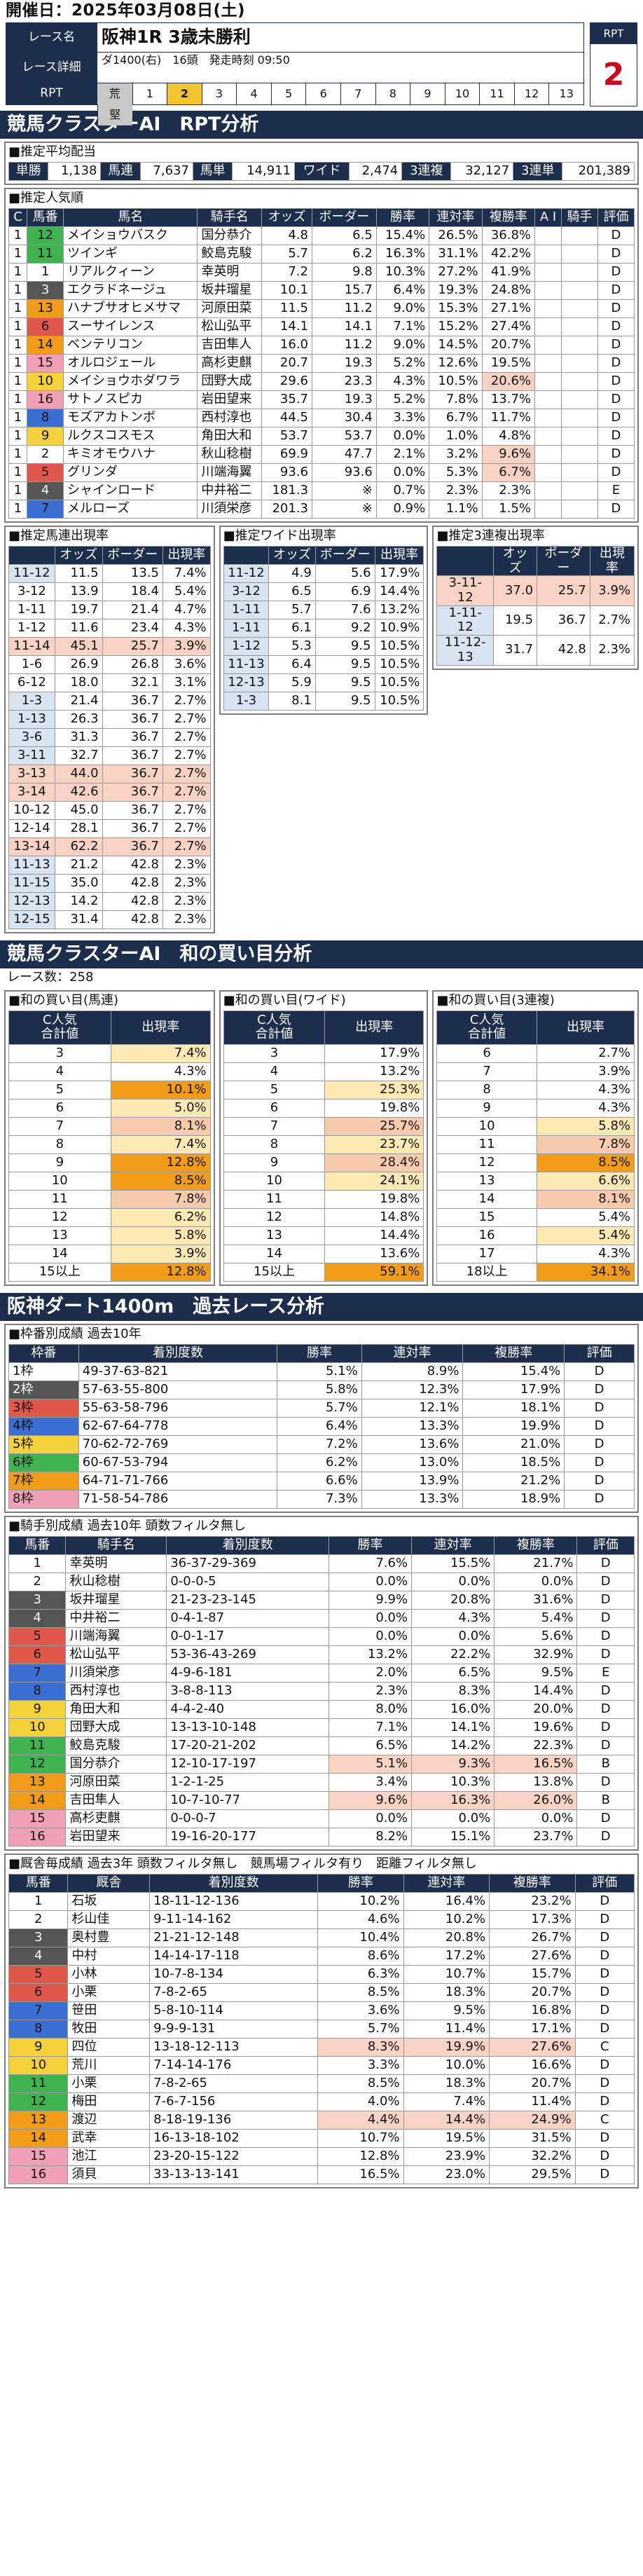 The image size is (643, 2576). Describe the element at coordinates (586, 1235) in the screenshot. I see `table-cell: 5.4%` at that location.